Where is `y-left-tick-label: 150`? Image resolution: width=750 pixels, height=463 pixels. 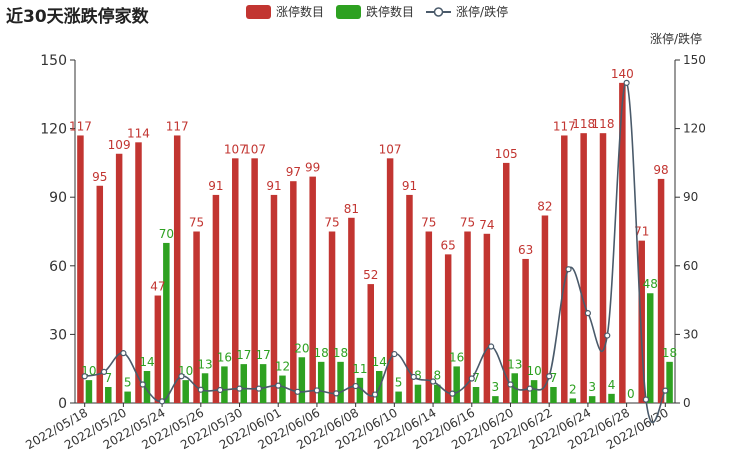 y-left-tick-label: 150 is located at coordinates (53, 61).